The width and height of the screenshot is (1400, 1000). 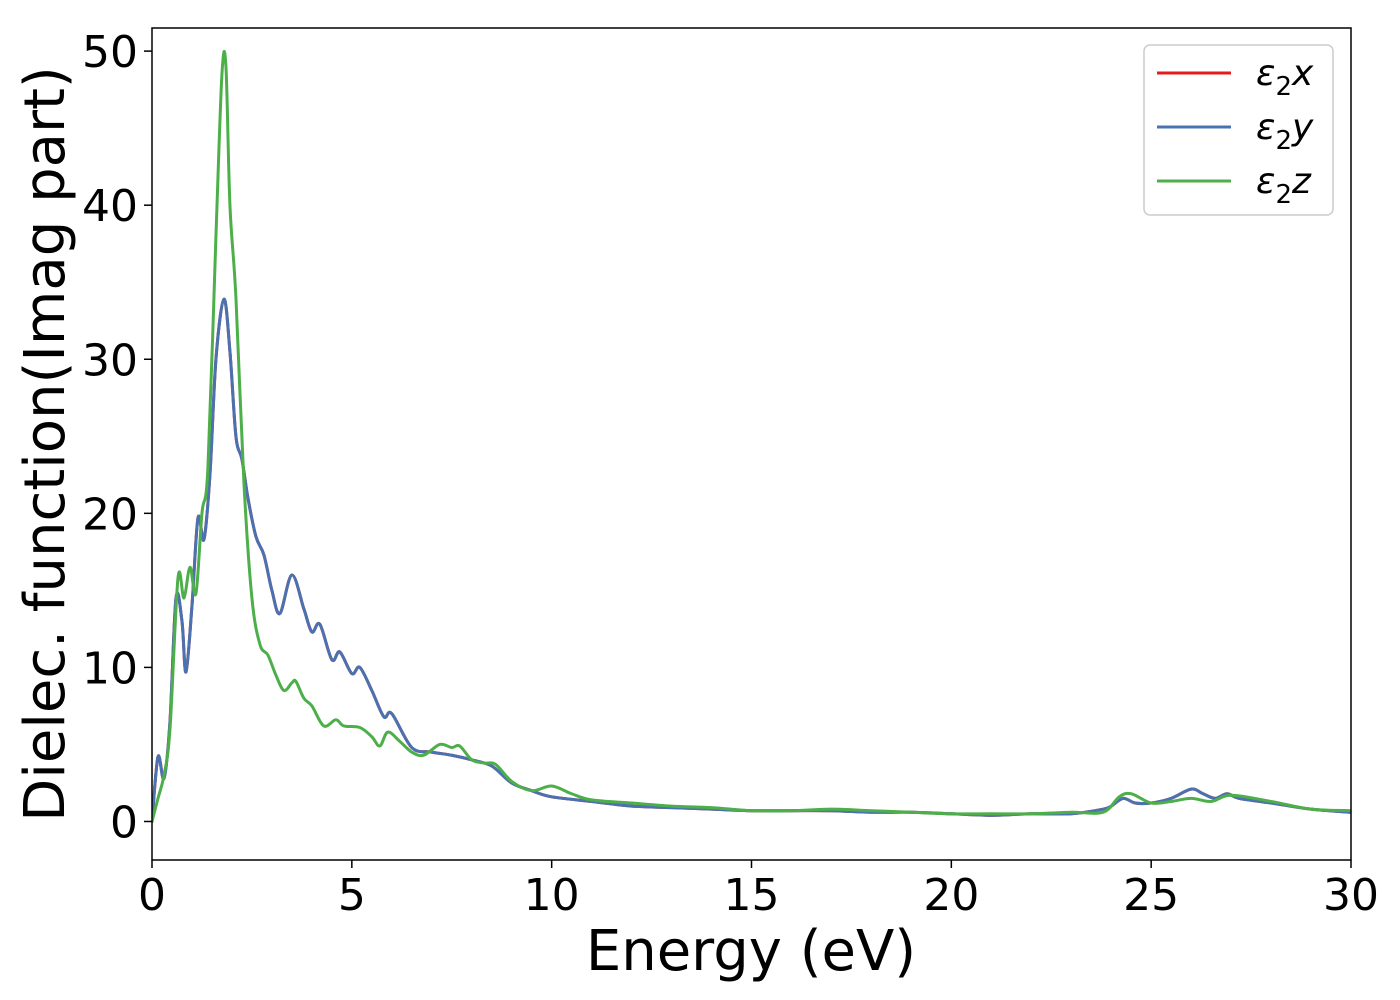 What do you see at coordinates (951, 895) in the screenshot?
I see `x-tick-label: 20` at bounding box center [951, 895].